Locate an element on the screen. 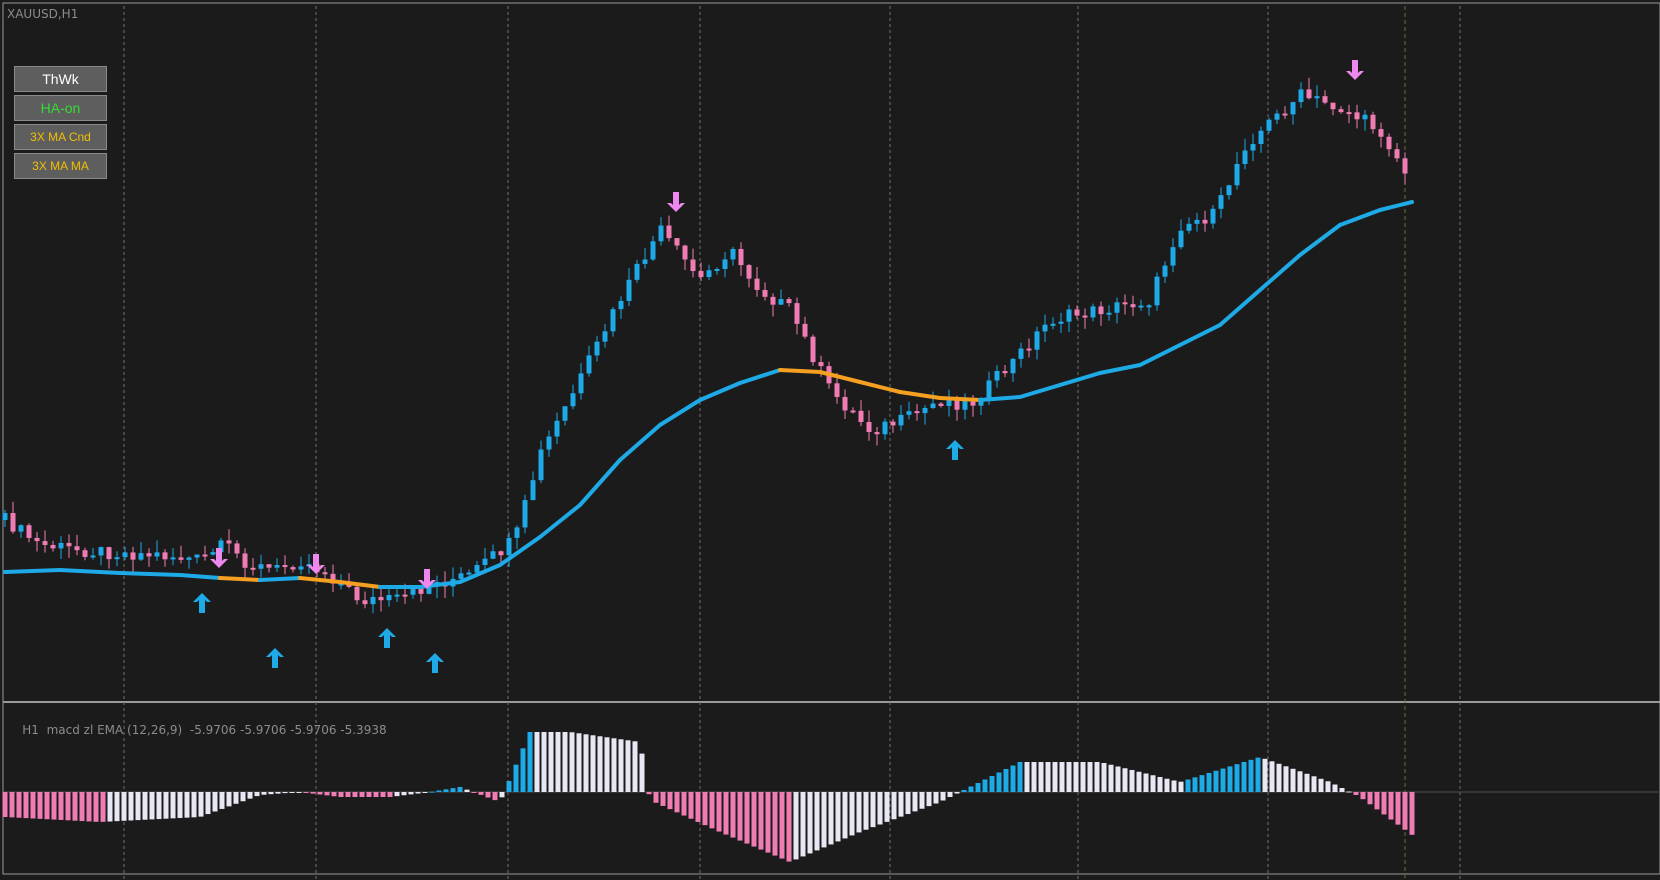 The width and height of the screenshot is (1660, 880). ha-on-button: HA-on is located at coordinates (60, 108).